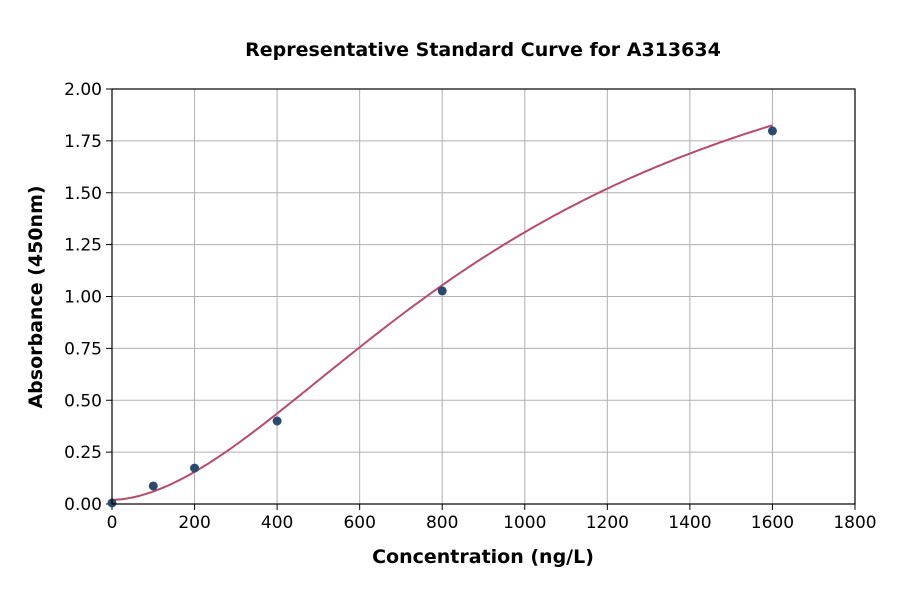 This screenshot has width=900, height=594. What do you see at coordinates (607, 523) in the screenshot?
I see `x-tick-label: 1200` at bounding box center [607, 523].